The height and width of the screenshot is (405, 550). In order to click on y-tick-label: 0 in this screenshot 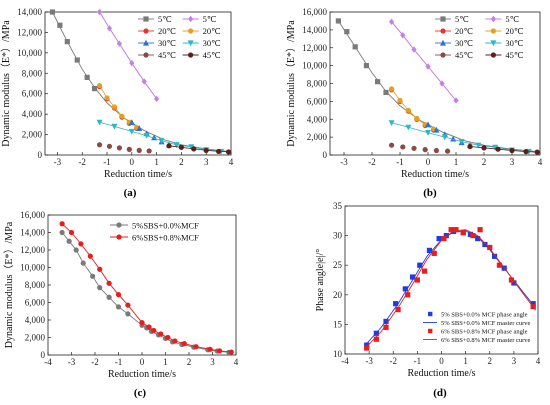, I will do `click(40, 155)`.